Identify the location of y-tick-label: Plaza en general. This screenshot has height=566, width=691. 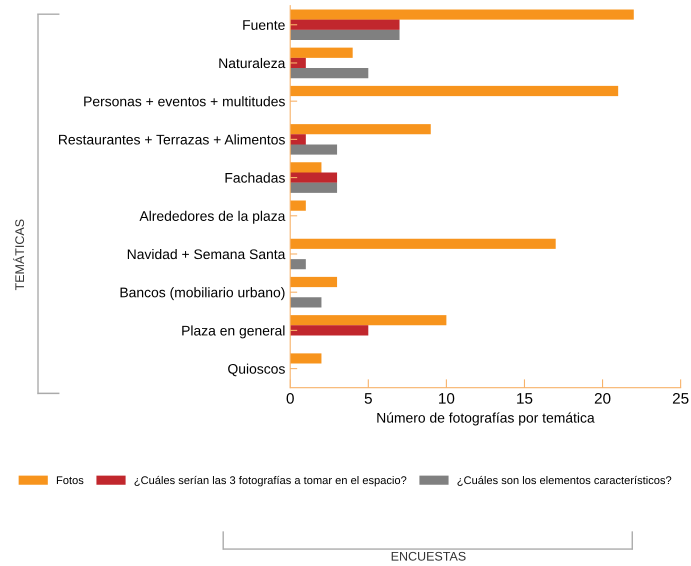
(233, 331).